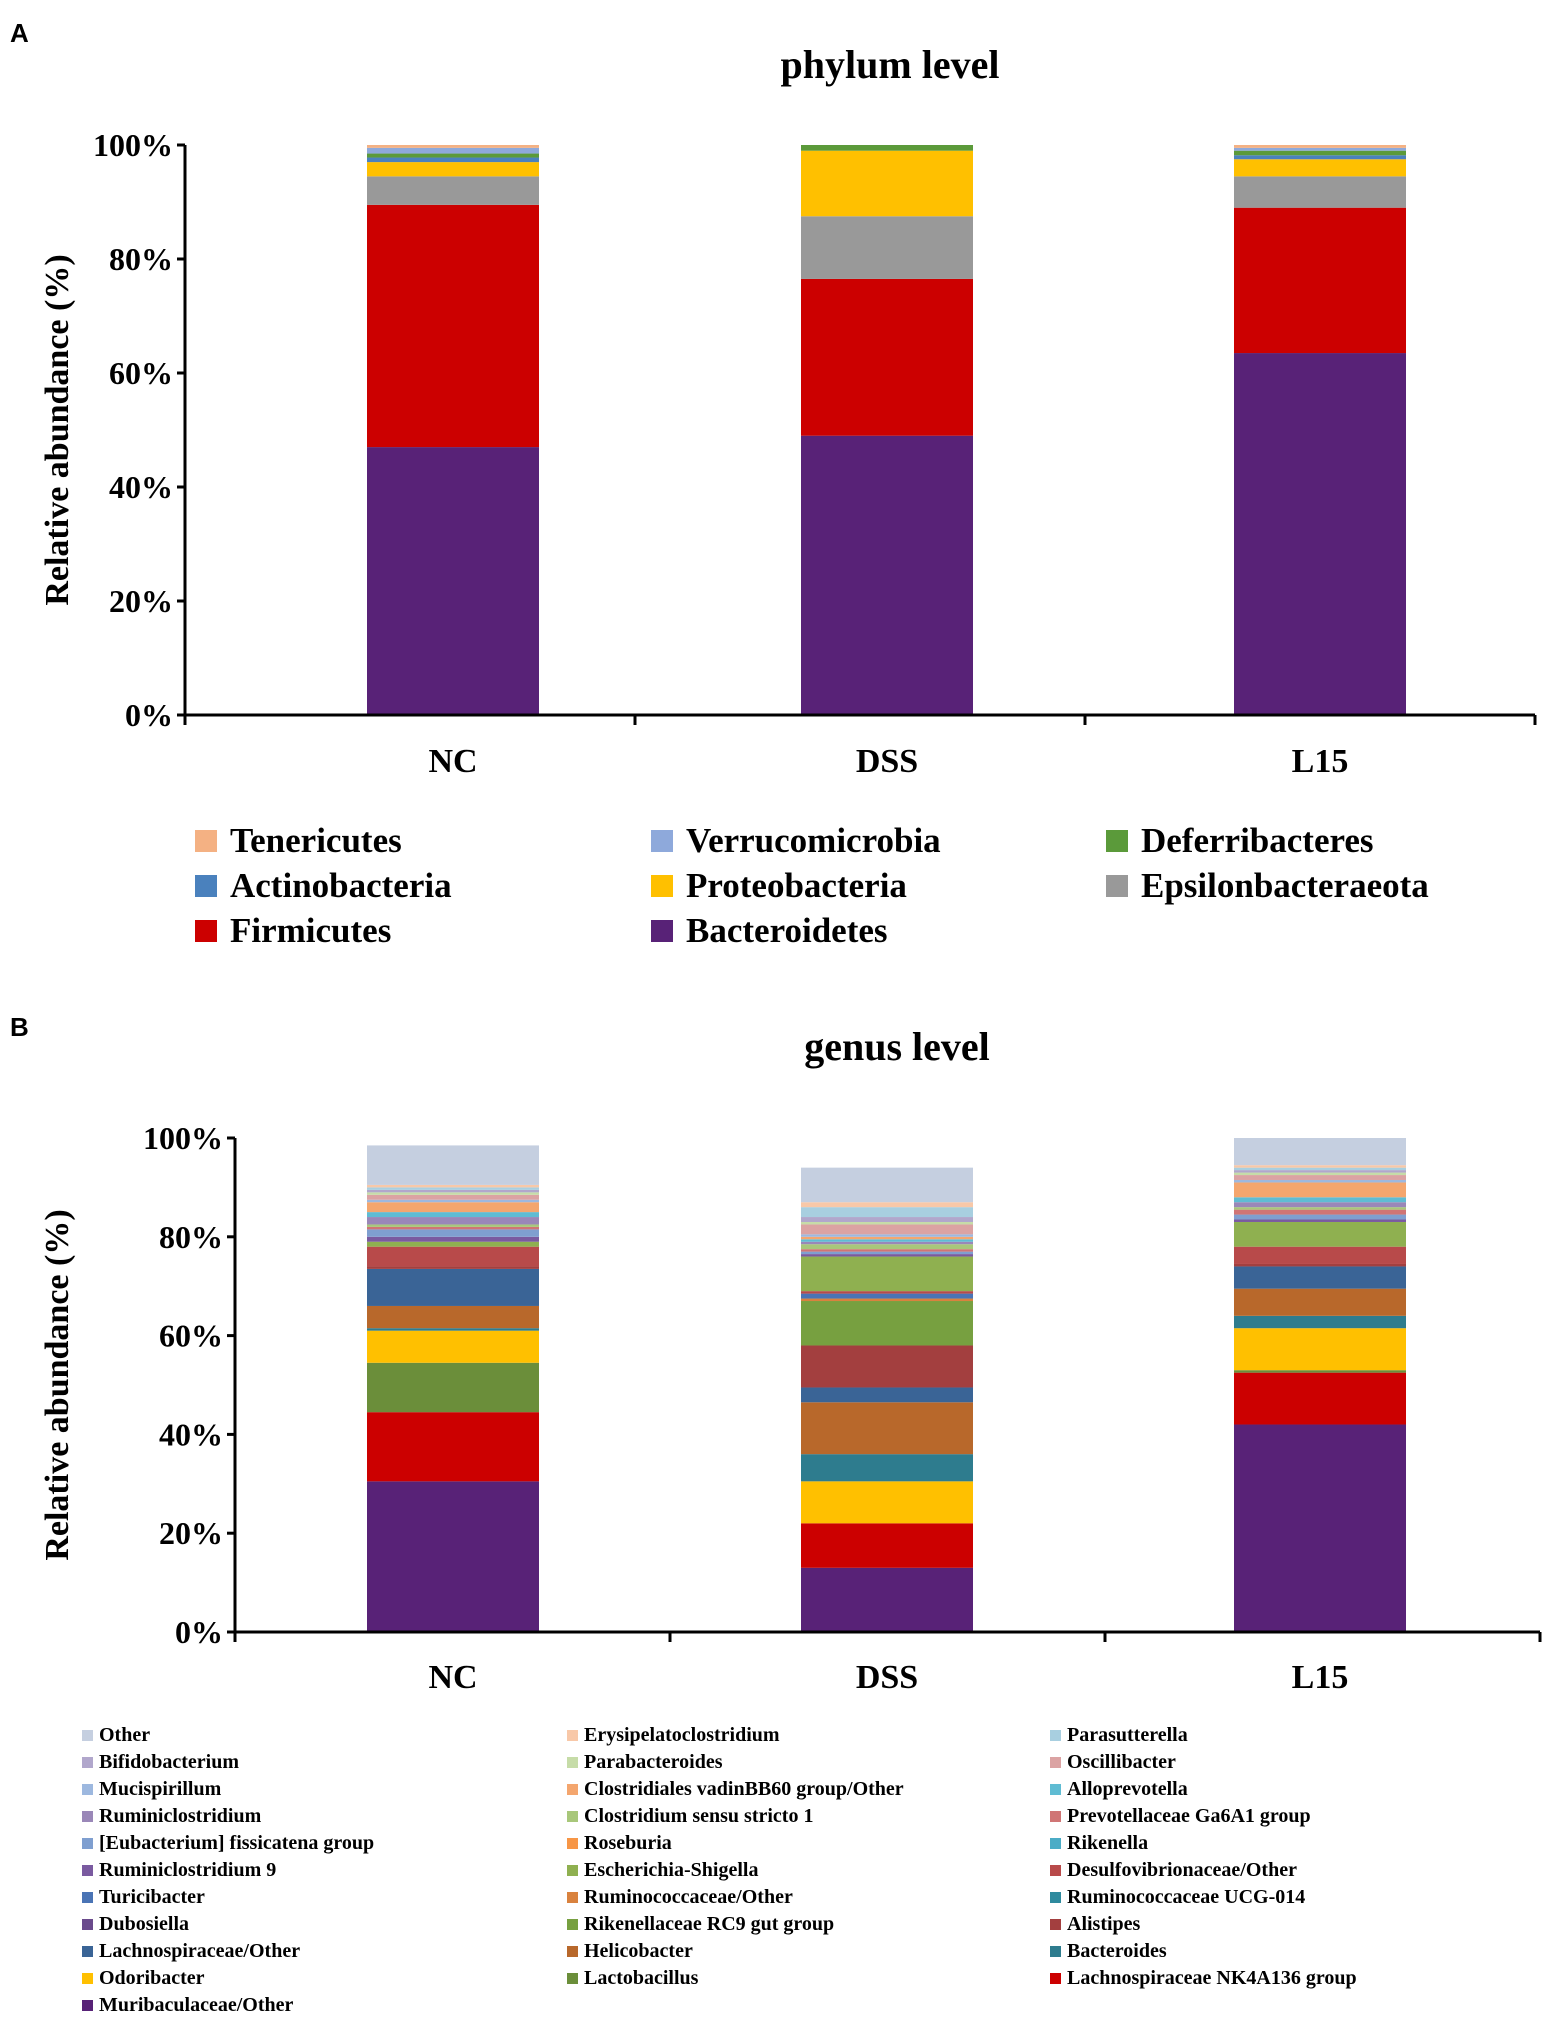  What do you see at coordinates (310, 930) in the screenshot?
I see `phylum-legend-label-firmicutes: Firmicutes` at bounding box center [310, 930].